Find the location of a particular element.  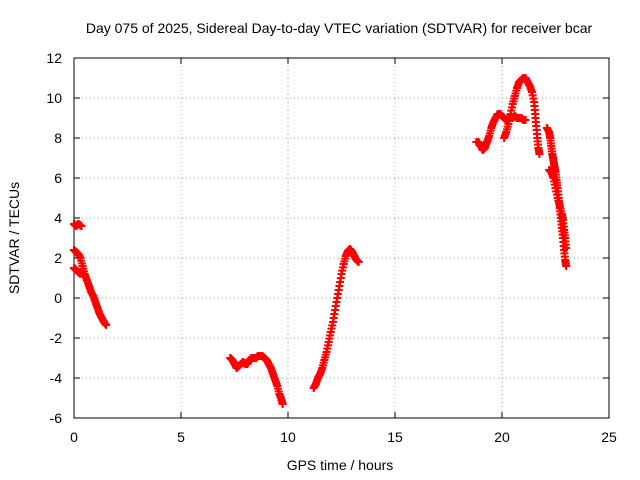

y-tick-label: 4 is located at coordinates (58, 218).